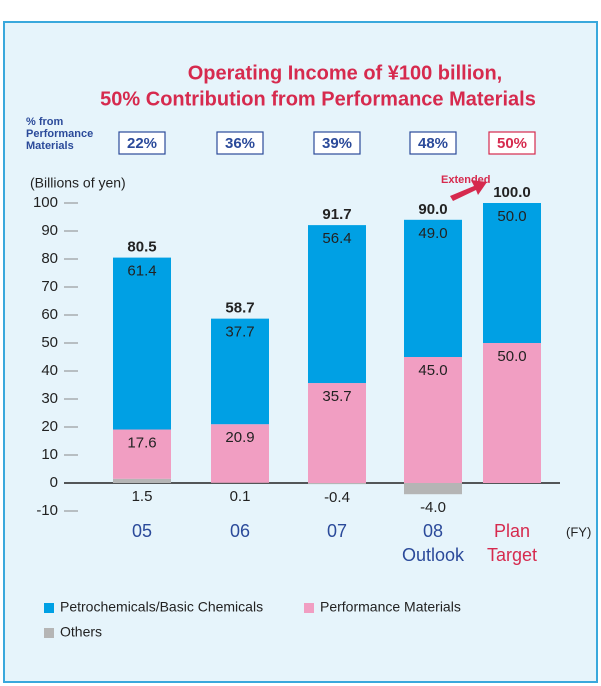 Image resolution: width=601 pixels, height=686 pixels. What do you see at coordinates (432, 233) in the screenshot?
I see `value-label: 49.0` at bounding box center [432, 233].